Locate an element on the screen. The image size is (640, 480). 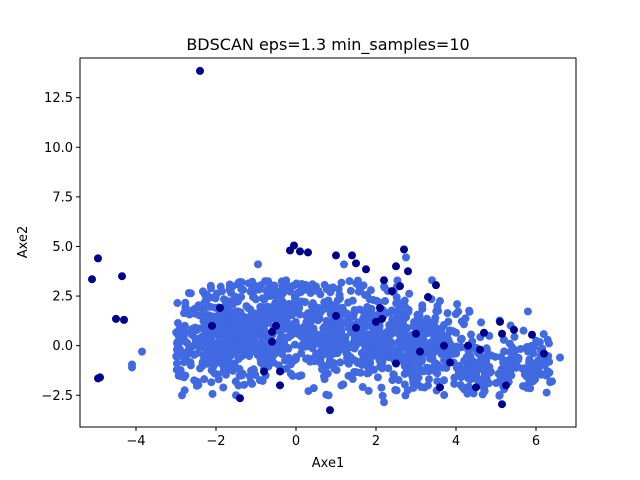
y-tick-label: 2.5 is located at coordinates (62, 297).